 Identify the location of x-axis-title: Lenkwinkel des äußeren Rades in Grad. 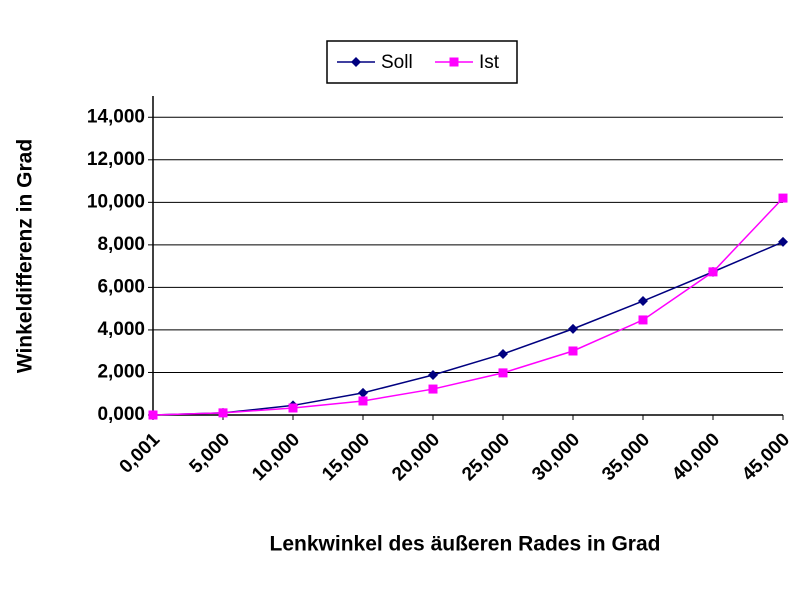
(465, 544).